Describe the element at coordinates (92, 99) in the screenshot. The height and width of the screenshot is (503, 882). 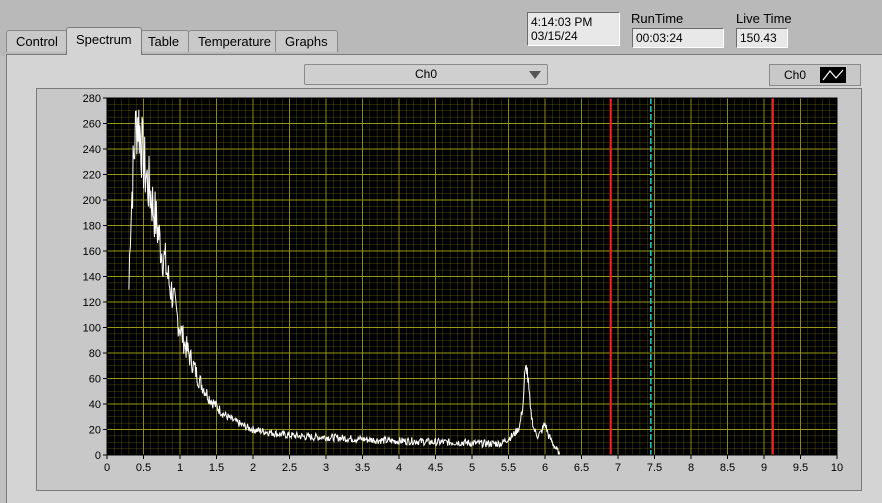
I see `y-tick-label: 280` at that location.